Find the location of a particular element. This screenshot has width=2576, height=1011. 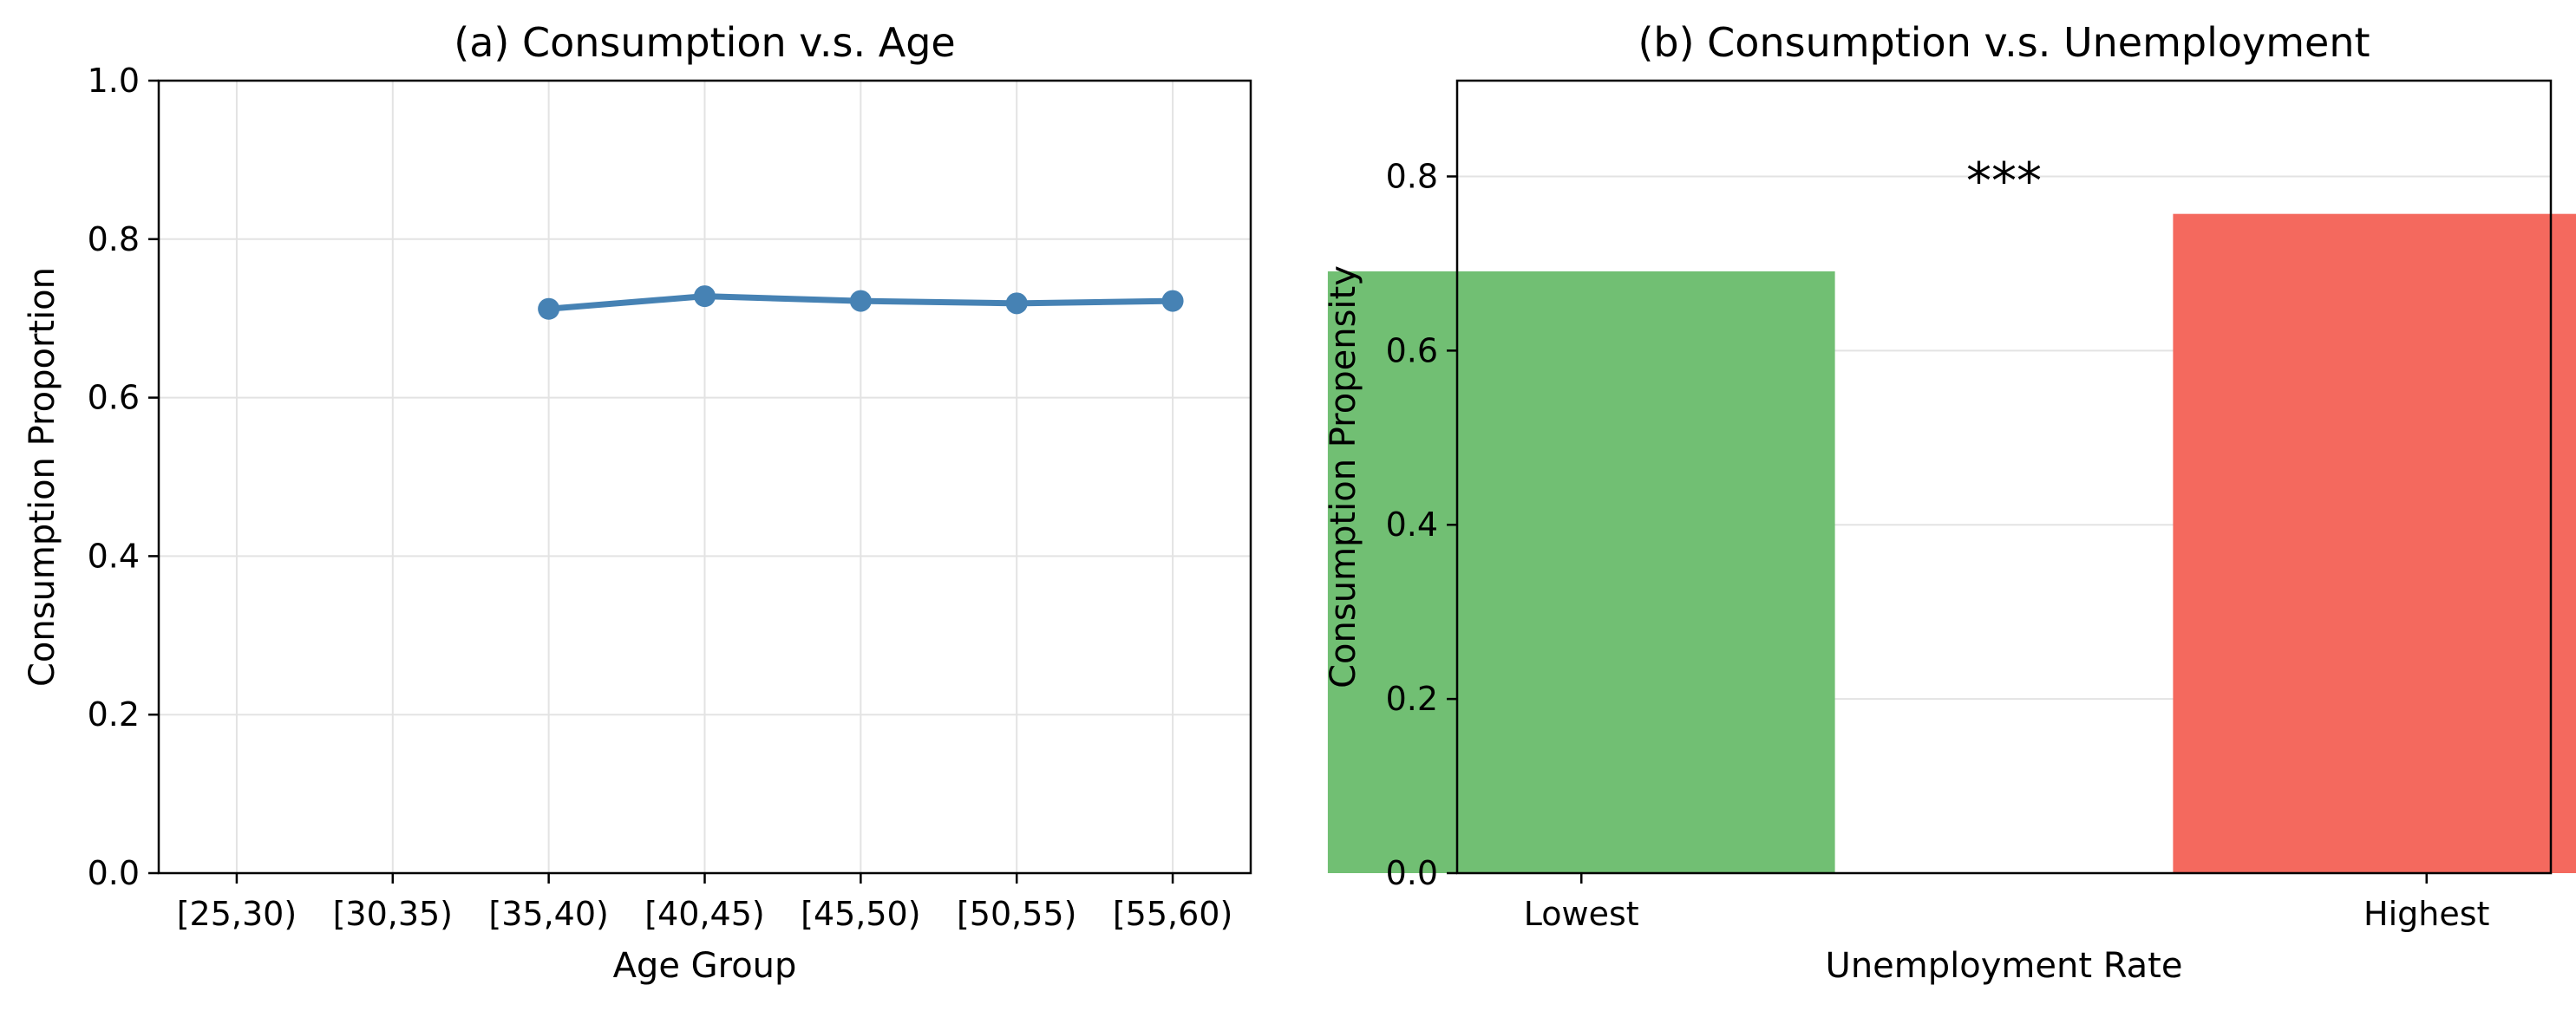

line-chart-plot is located at coordinates (861, 302).